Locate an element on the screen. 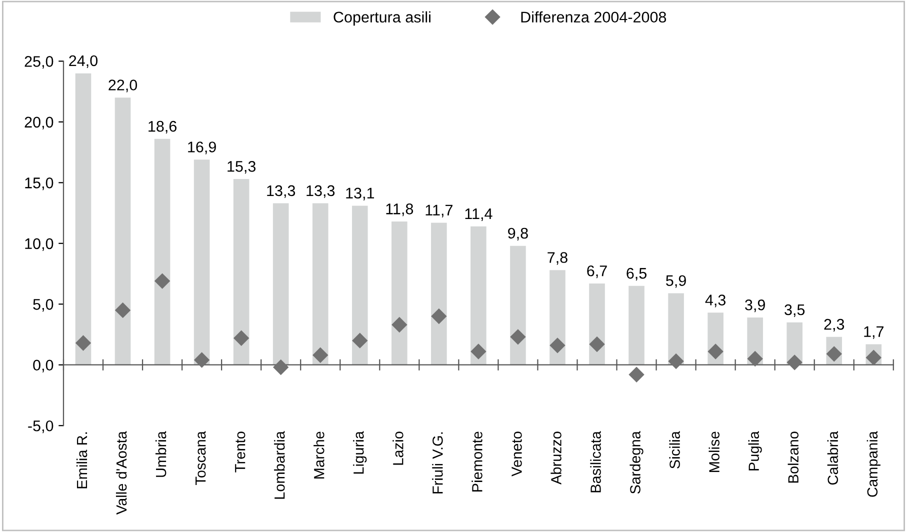  x-tick-label: Marche is located at coordinates (319, 455).